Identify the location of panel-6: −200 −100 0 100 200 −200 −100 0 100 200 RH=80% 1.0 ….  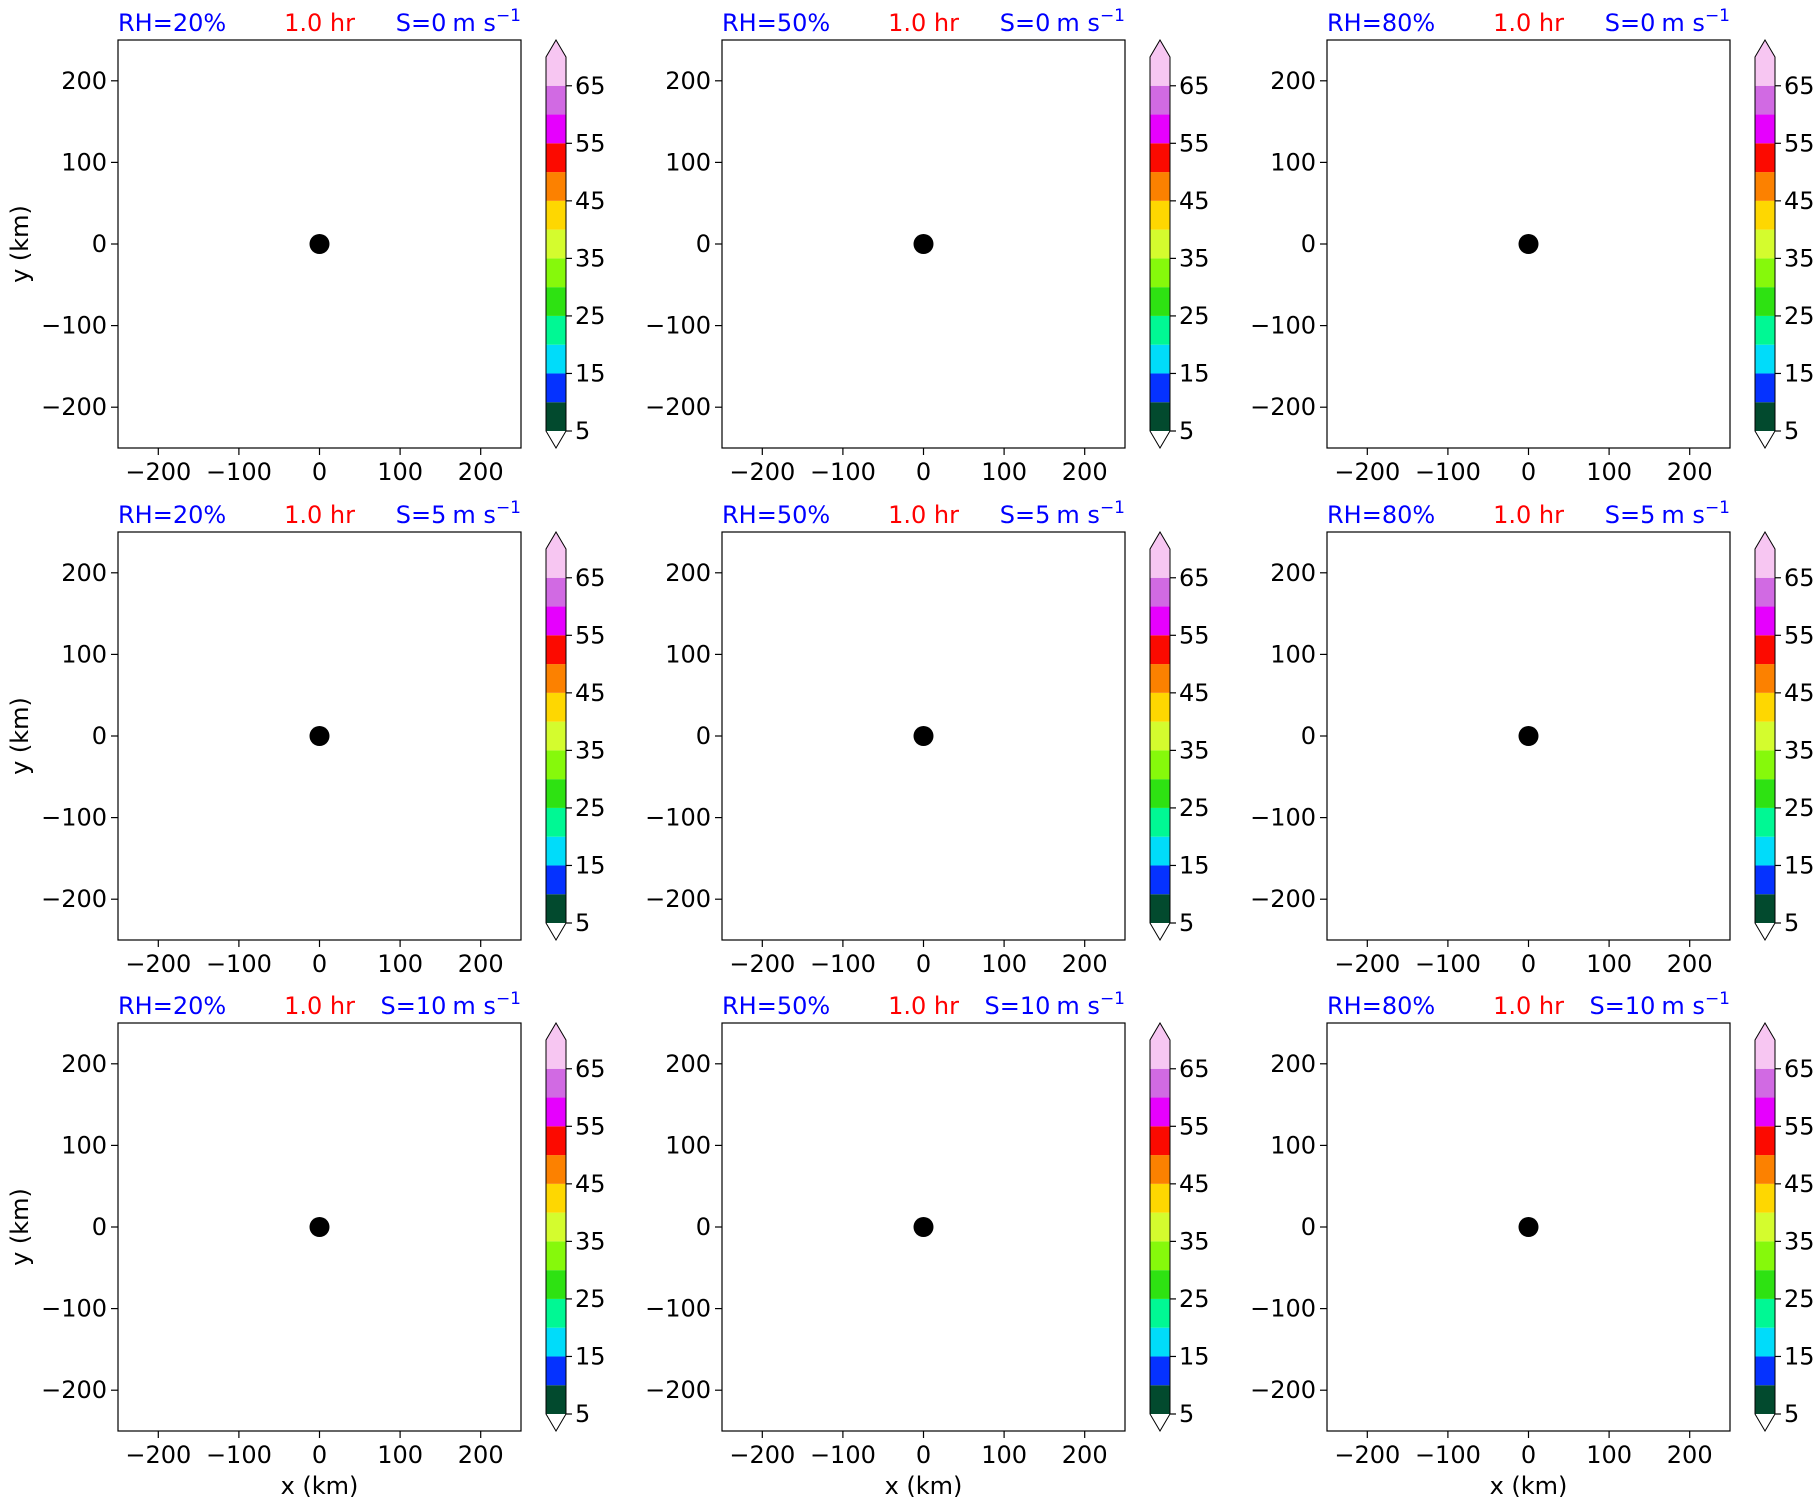
(1532, 738).